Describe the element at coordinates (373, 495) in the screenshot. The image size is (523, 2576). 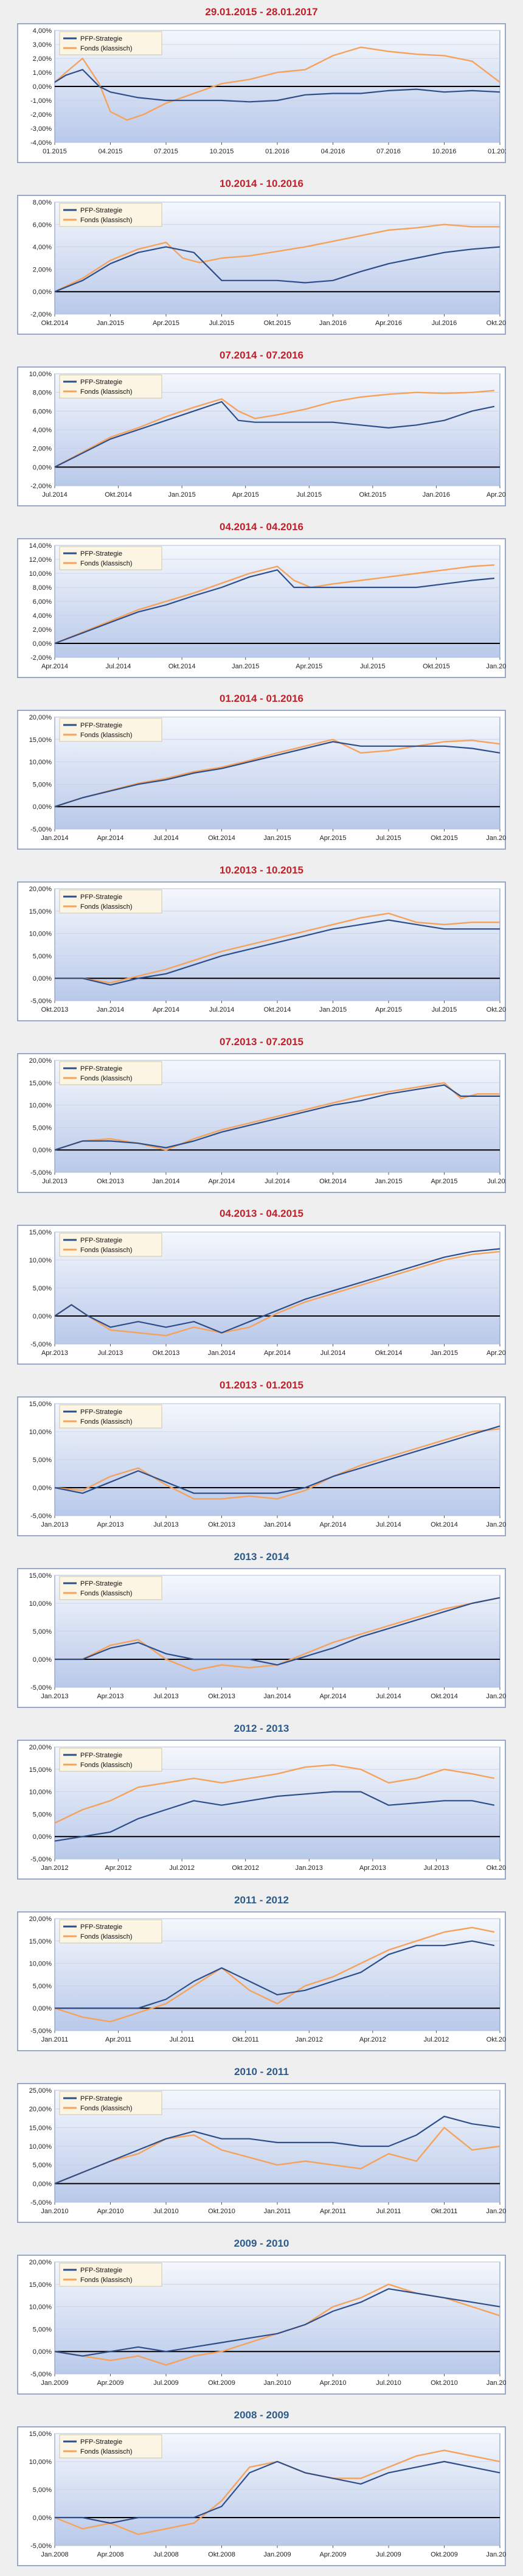
I see `x-tick-label: Okt.2015` at that location.